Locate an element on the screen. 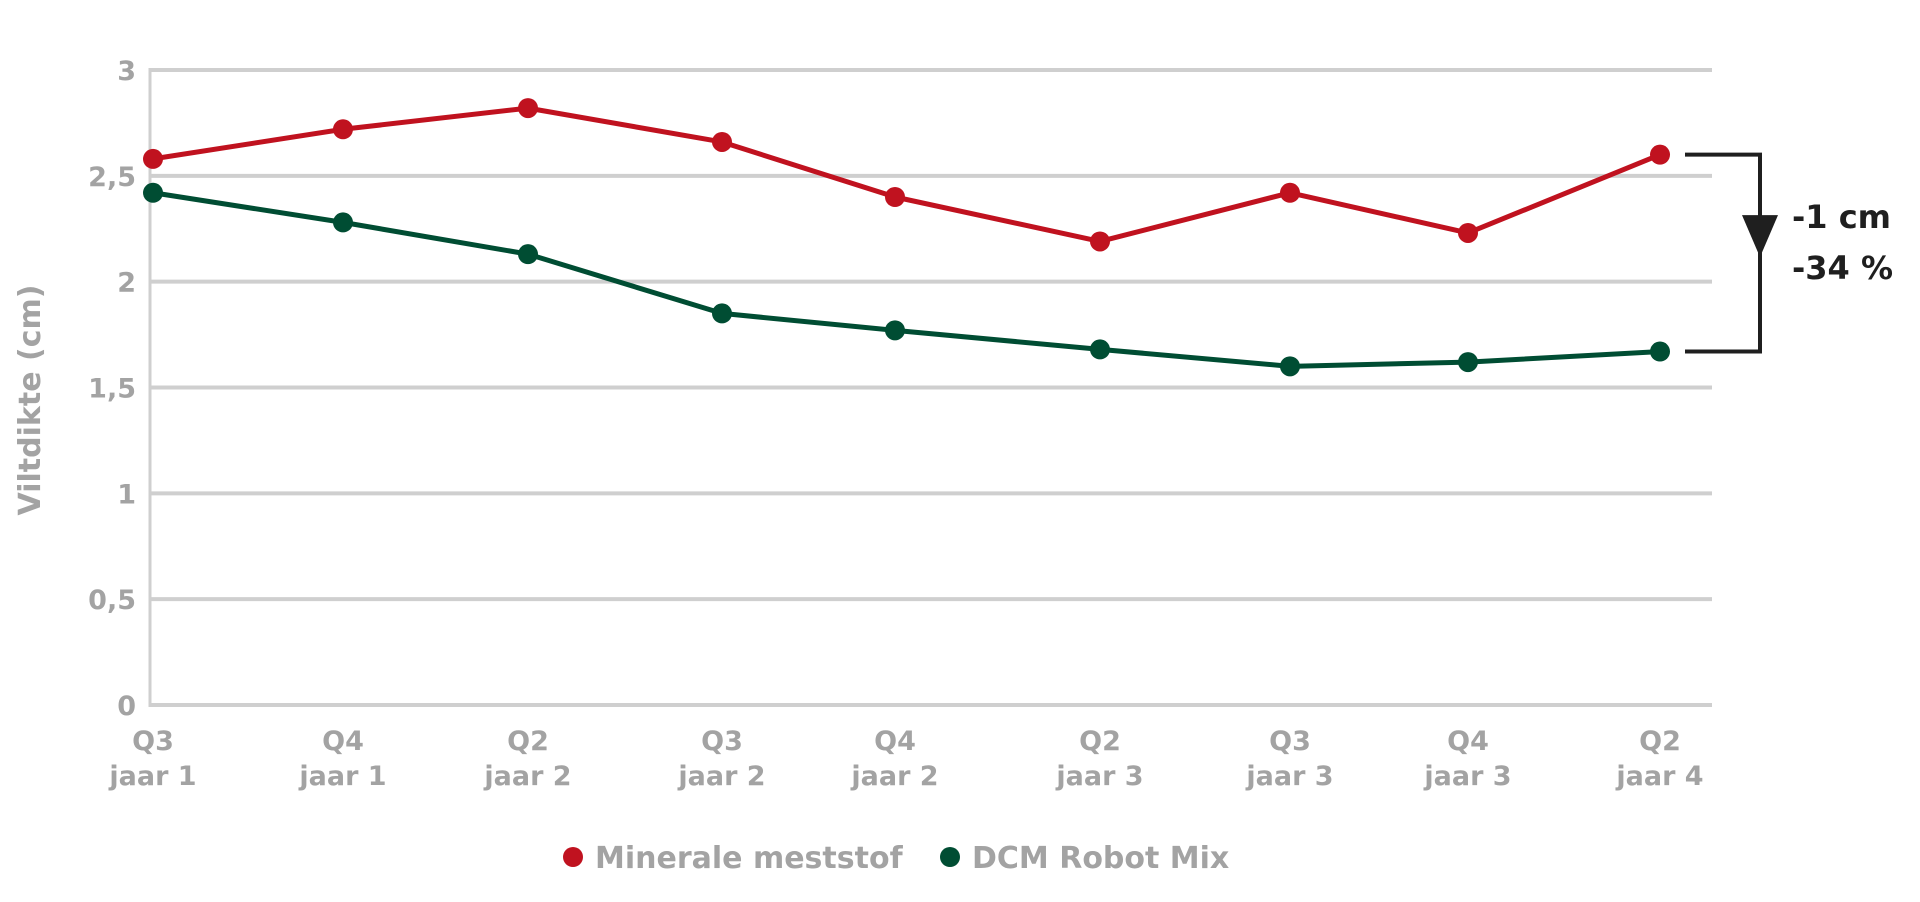  series-minerale-meststof is located at coordinates (906, 175).